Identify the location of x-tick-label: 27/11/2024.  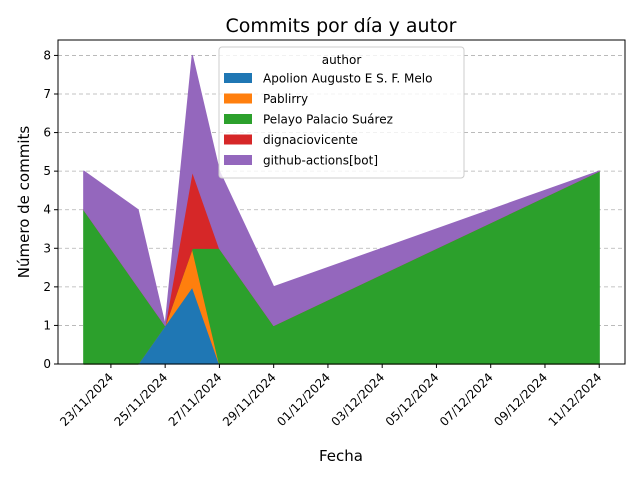
(195, 399).